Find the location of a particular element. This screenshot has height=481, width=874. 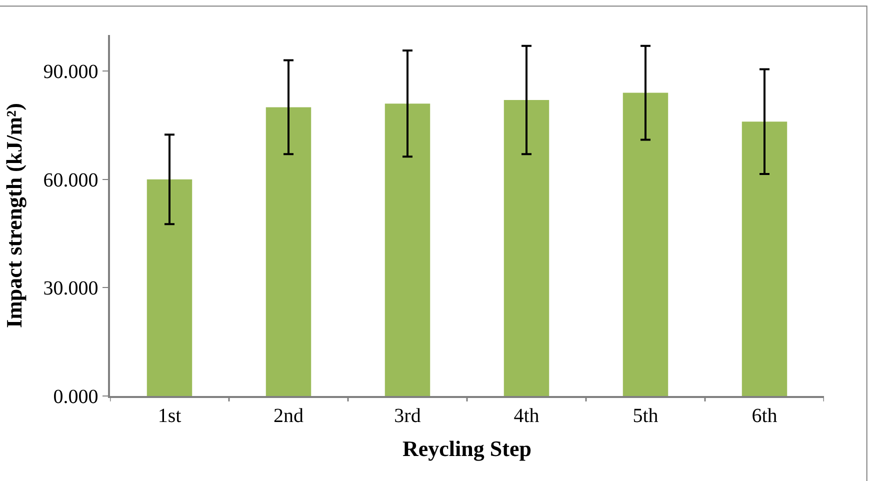

x-tick-label: 2nd is located at coordinates (289, 415).